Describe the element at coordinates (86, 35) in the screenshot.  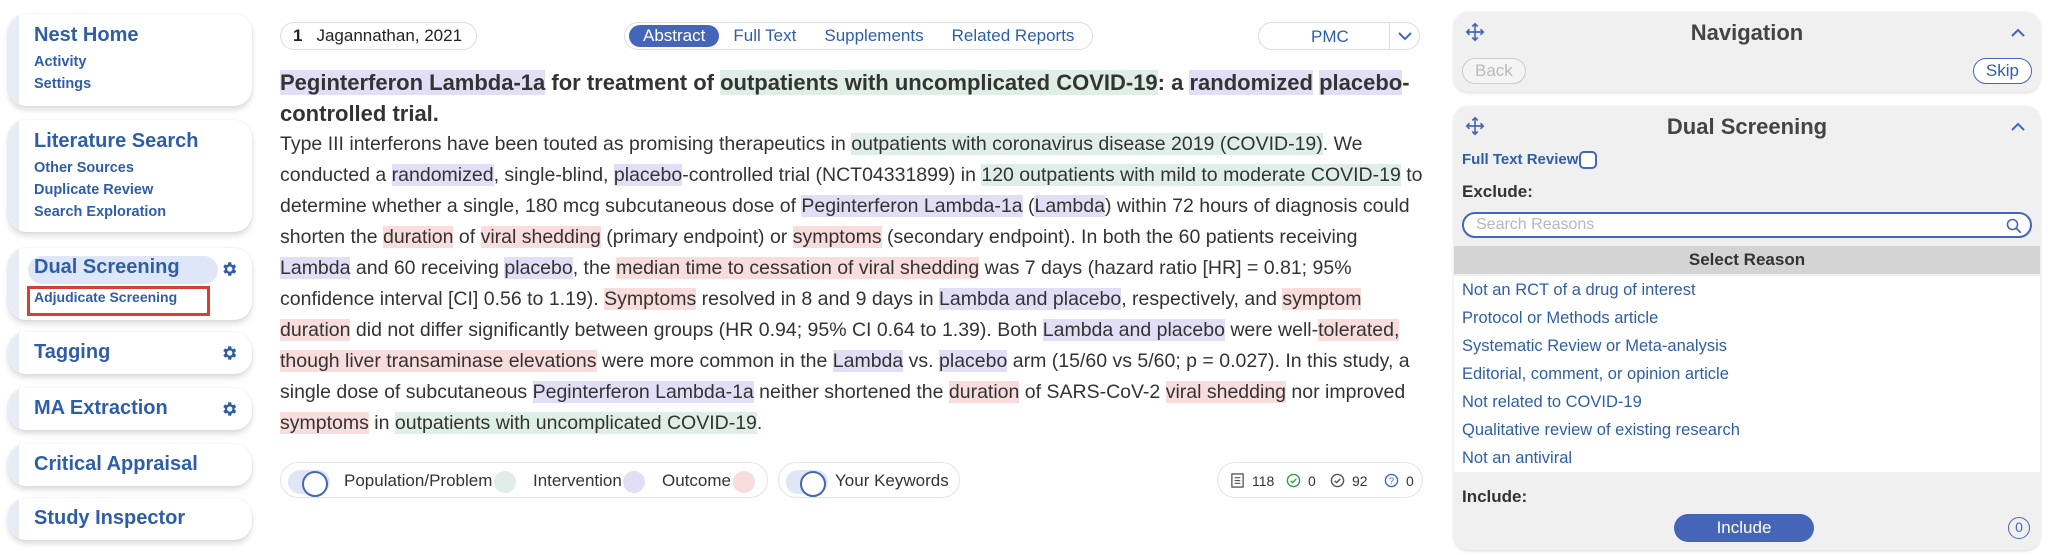
I see `nav-nest-home: Nest Home` at that location.